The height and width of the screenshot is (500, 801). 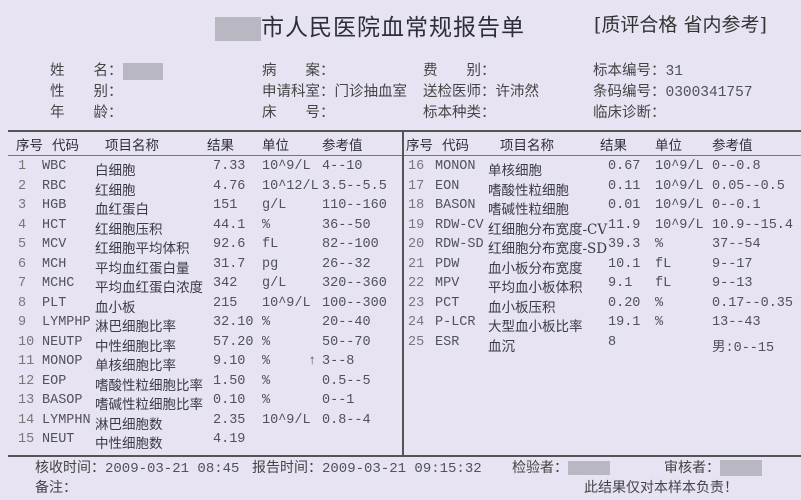 I want to click on cell-result: 32.10, so click(x=233, y=322).